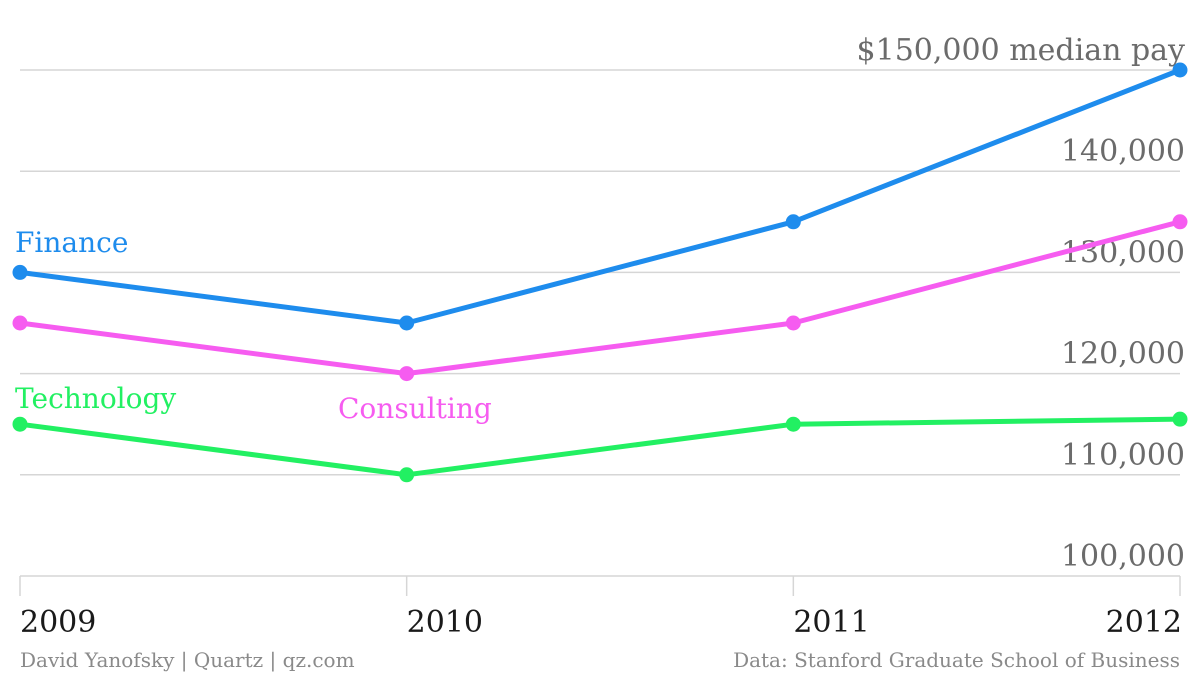  Describe the element at coordinates (187, 660) in the screenshot. I see `credit-text: David Yanofsky | Quartz | qz.com` at that location.